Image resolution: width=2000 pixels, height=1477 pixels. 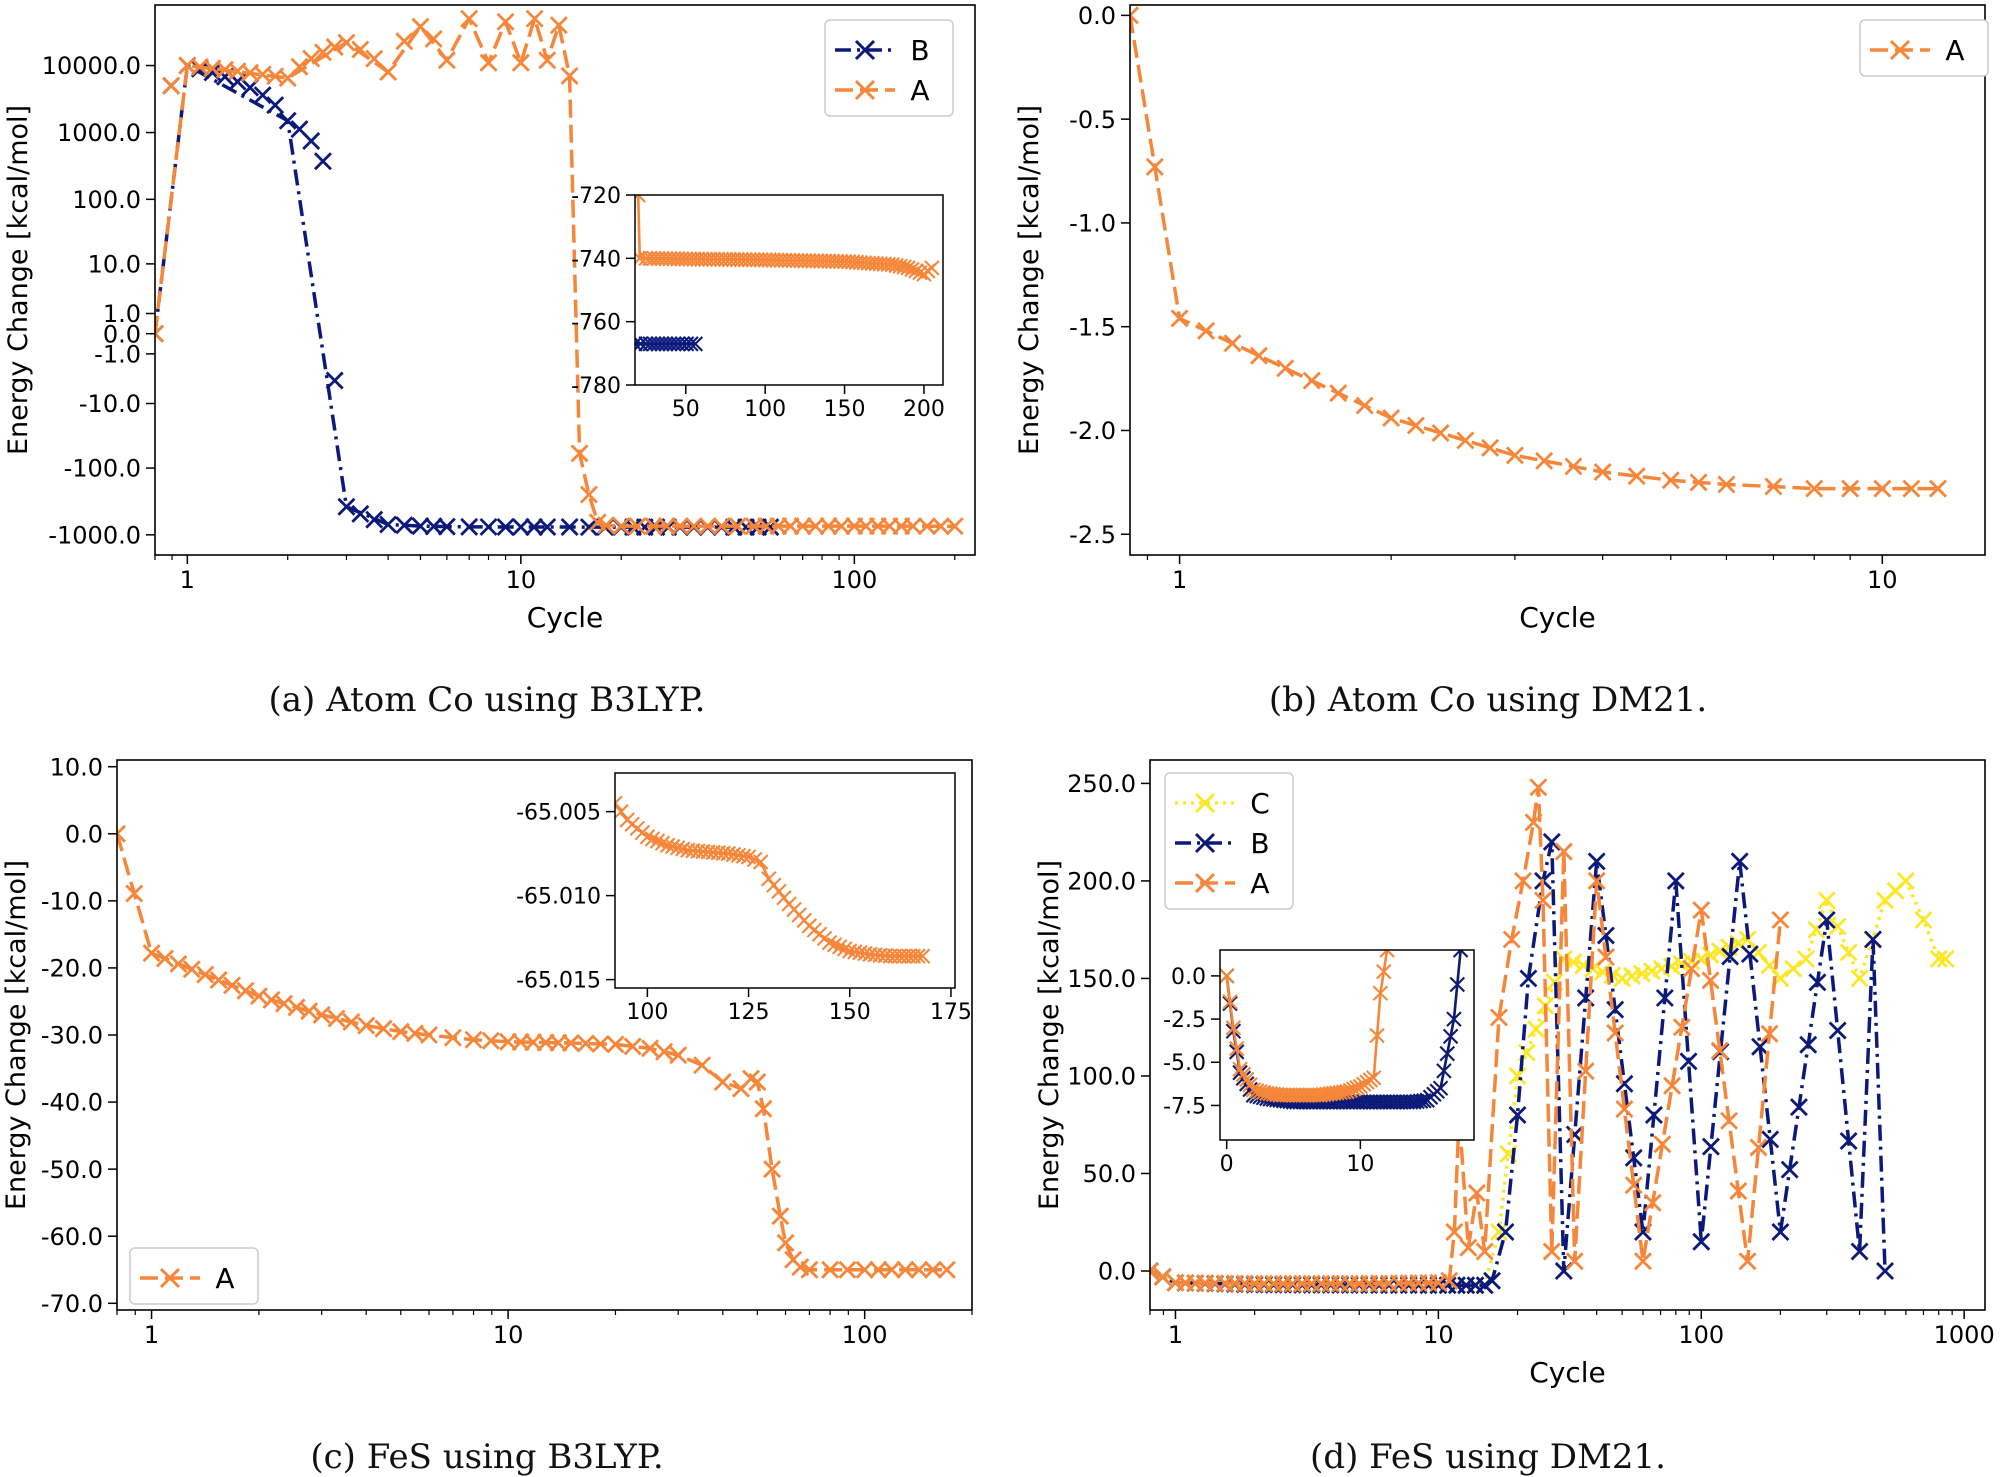 What do you see at coordinates (72, 1036) in the screenshot?
I see `y-tick-label: -30.0` at bounding box center [72, 1036].